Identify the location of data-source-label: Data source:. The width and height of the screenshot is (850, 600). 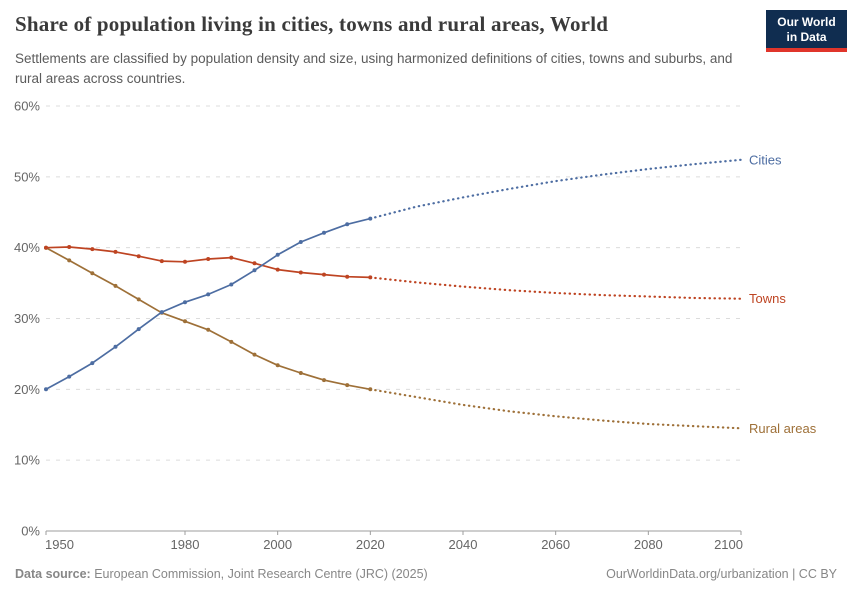
(53, 574).